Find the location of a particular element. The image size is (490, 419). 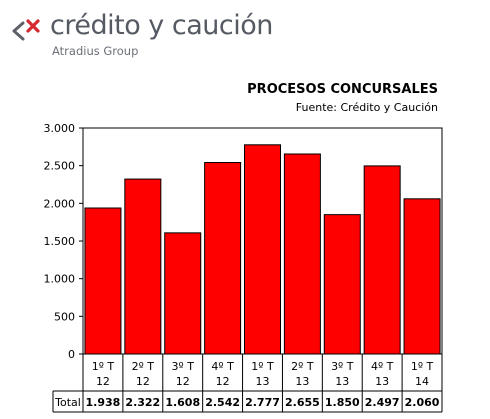

x-tick-label: 14 is located at coordinates (422, 381).